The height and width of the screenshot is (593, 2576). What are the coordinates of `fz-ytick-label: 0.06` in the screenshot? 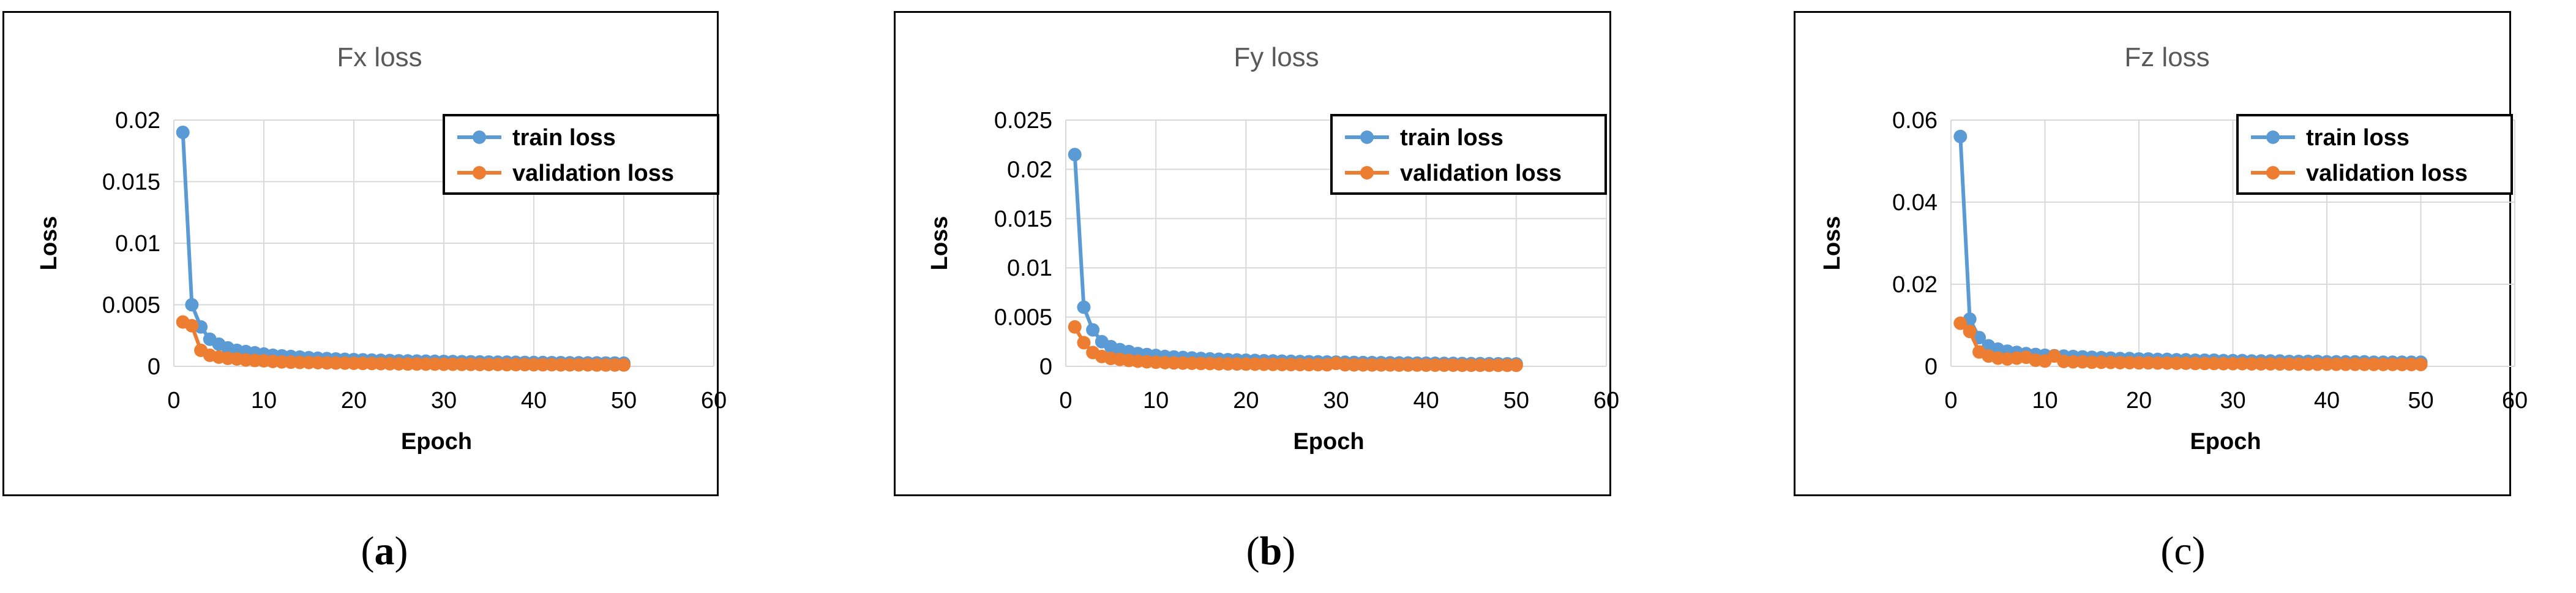 It's located at (1915, 121).